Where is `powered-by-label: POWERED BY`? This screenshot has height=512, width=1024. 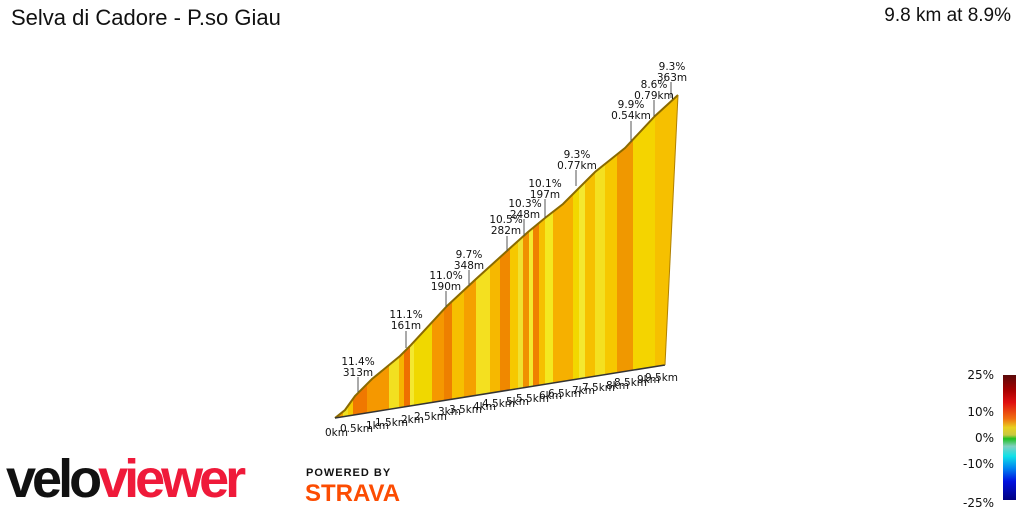 powered-by-label: POWERED BY is located at coordinates (349, 473).